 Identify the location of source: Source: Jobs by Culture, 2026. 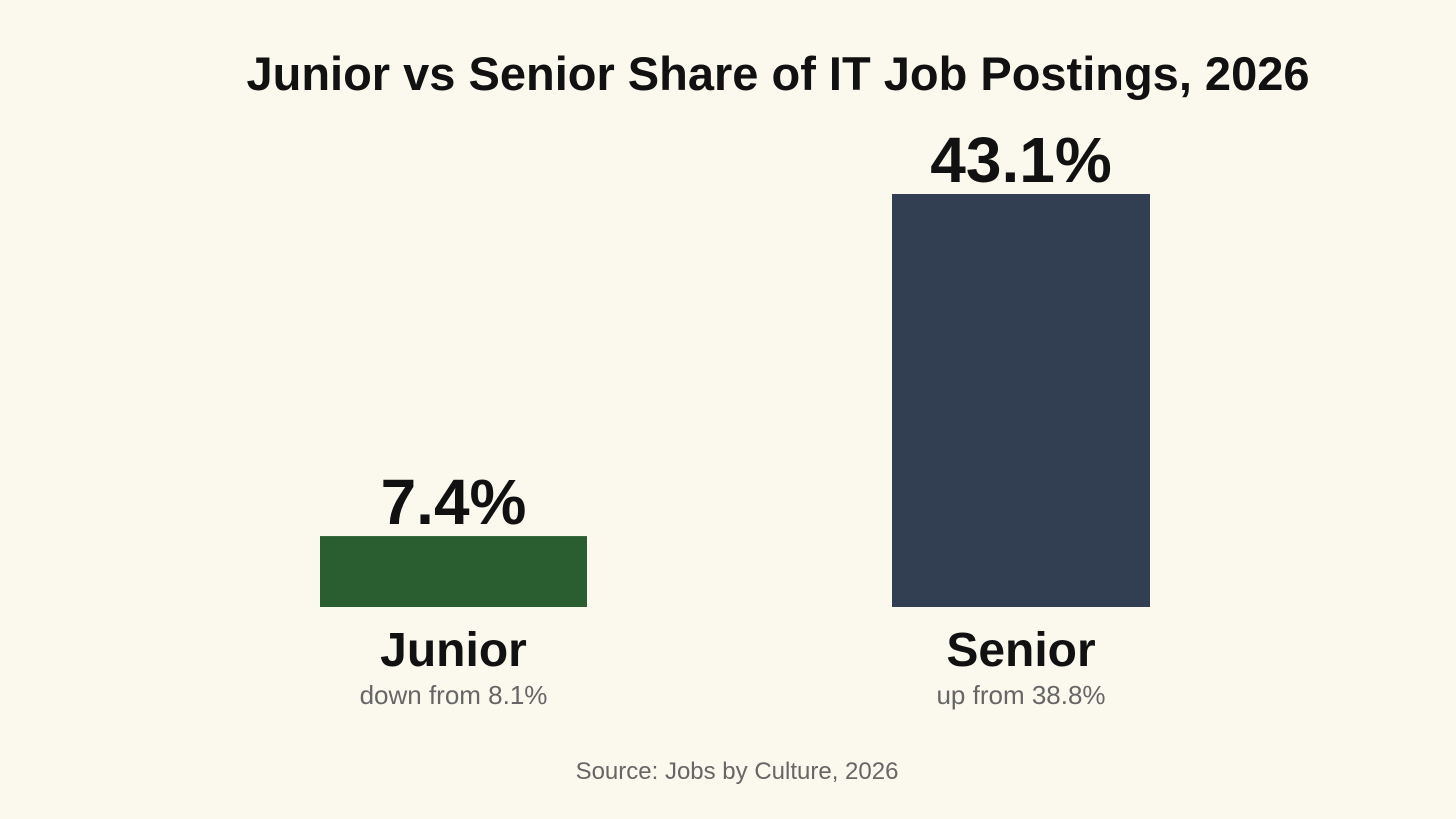
(737, 771).